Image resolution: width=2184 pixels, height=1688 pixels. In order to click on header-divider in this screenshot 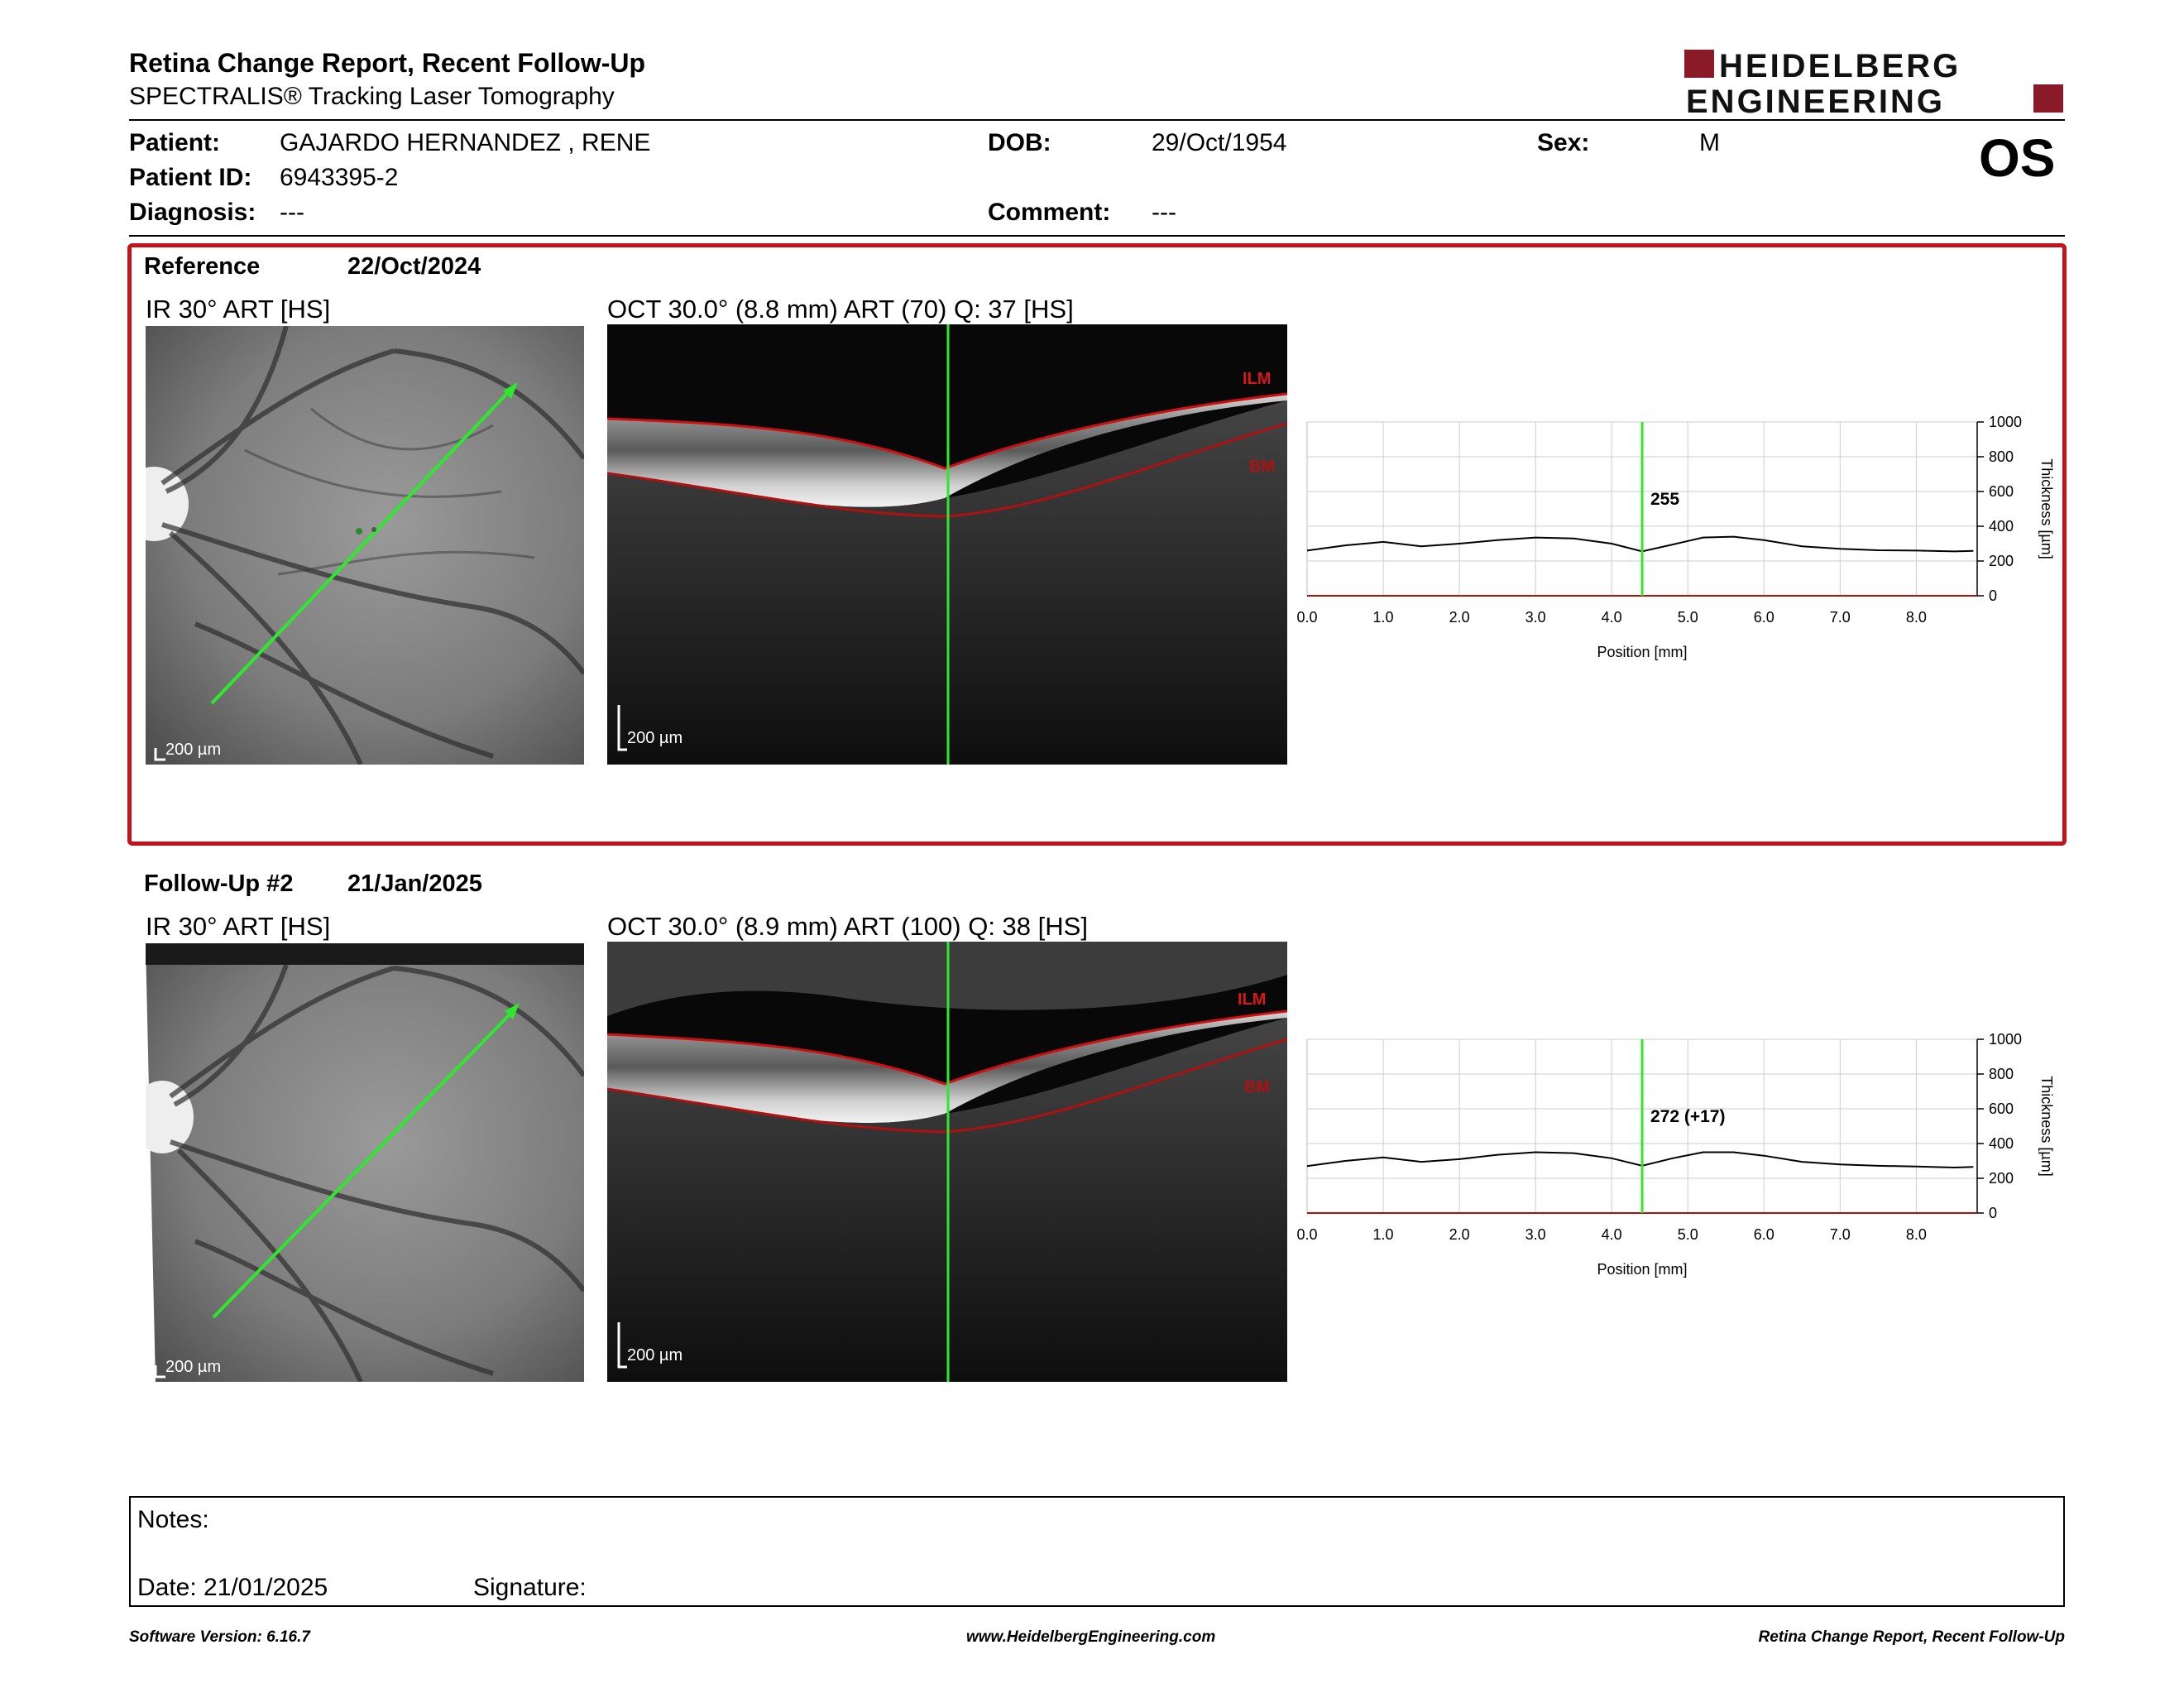, I will do `click(1097, 120)`.